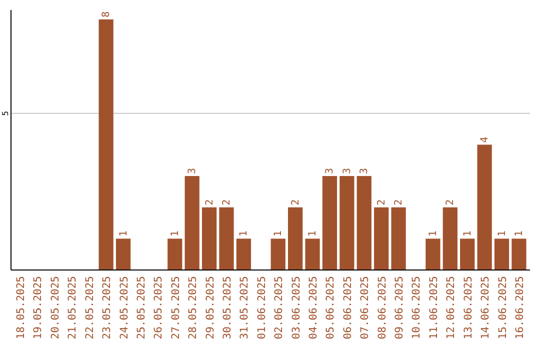 This screenshot has width=540, height=340. Describe the element at coordinates (124, 308) in the screenshot. I see `x-tick-label: 24.05.2025` at that location.